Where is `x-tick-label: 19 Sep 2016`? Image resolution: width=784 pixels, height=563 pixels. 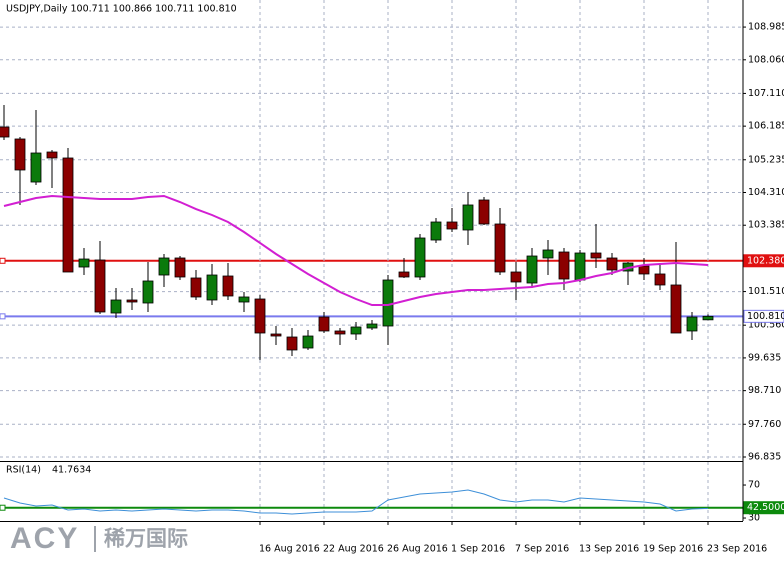
x-tick-label: 19 Sep 2016 is located at coordinates (673, 549).